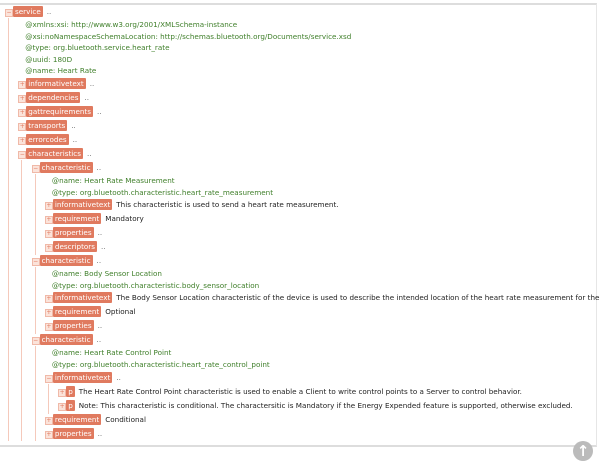  I want to click on tree-node-informativetext: − informativetext.., so click(82, 377).